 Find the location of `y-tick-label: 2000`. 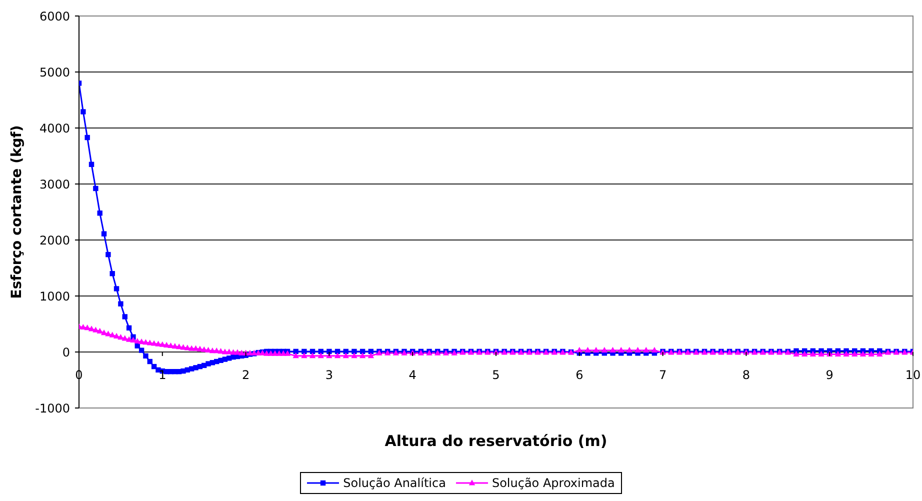

y-tick-label: 2000 is located at coordinates (54, 240).